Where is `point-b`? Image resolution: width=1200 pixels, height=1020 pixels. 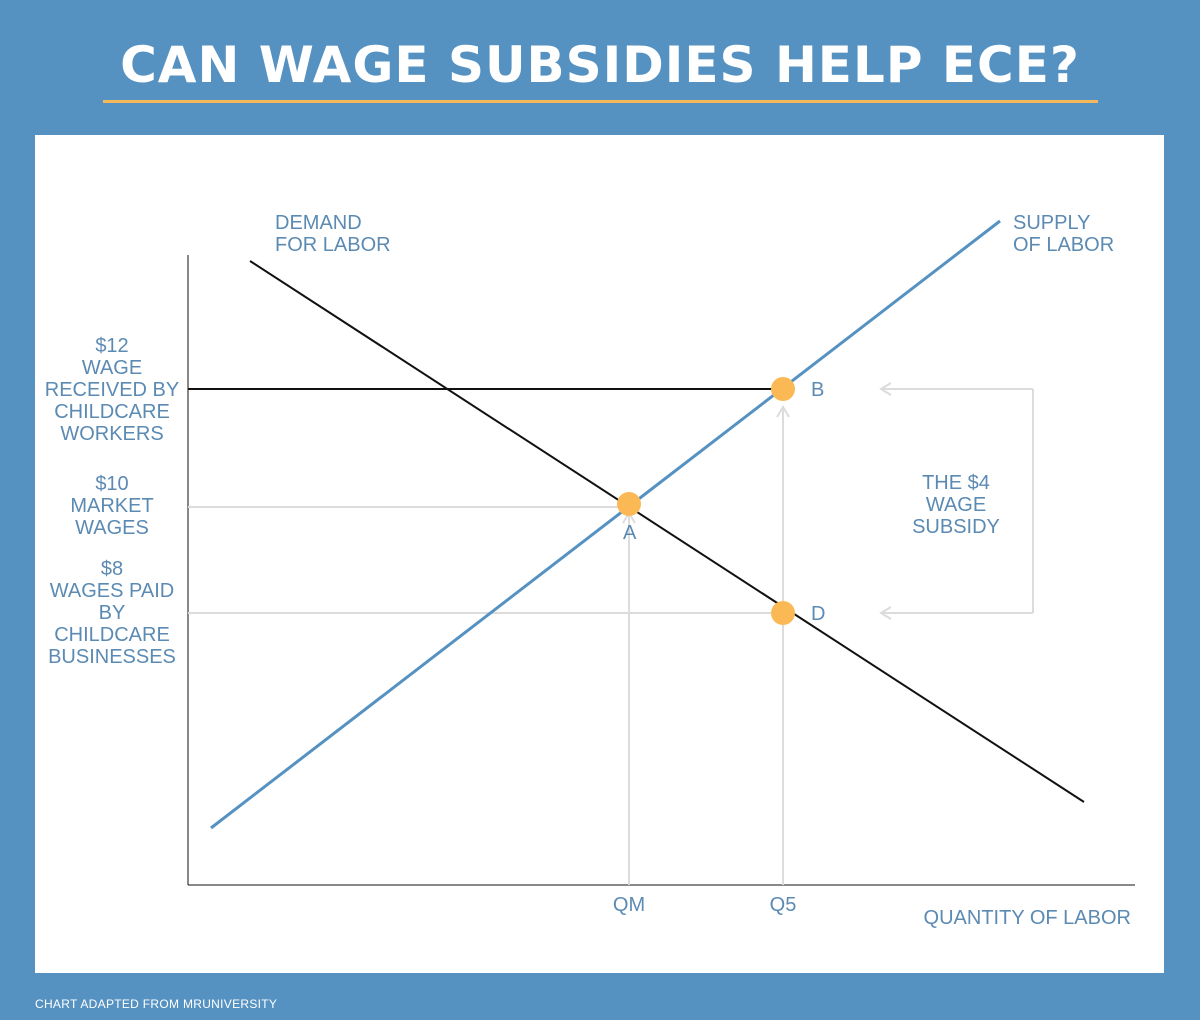
point-b is located at coordinates (783, 389).